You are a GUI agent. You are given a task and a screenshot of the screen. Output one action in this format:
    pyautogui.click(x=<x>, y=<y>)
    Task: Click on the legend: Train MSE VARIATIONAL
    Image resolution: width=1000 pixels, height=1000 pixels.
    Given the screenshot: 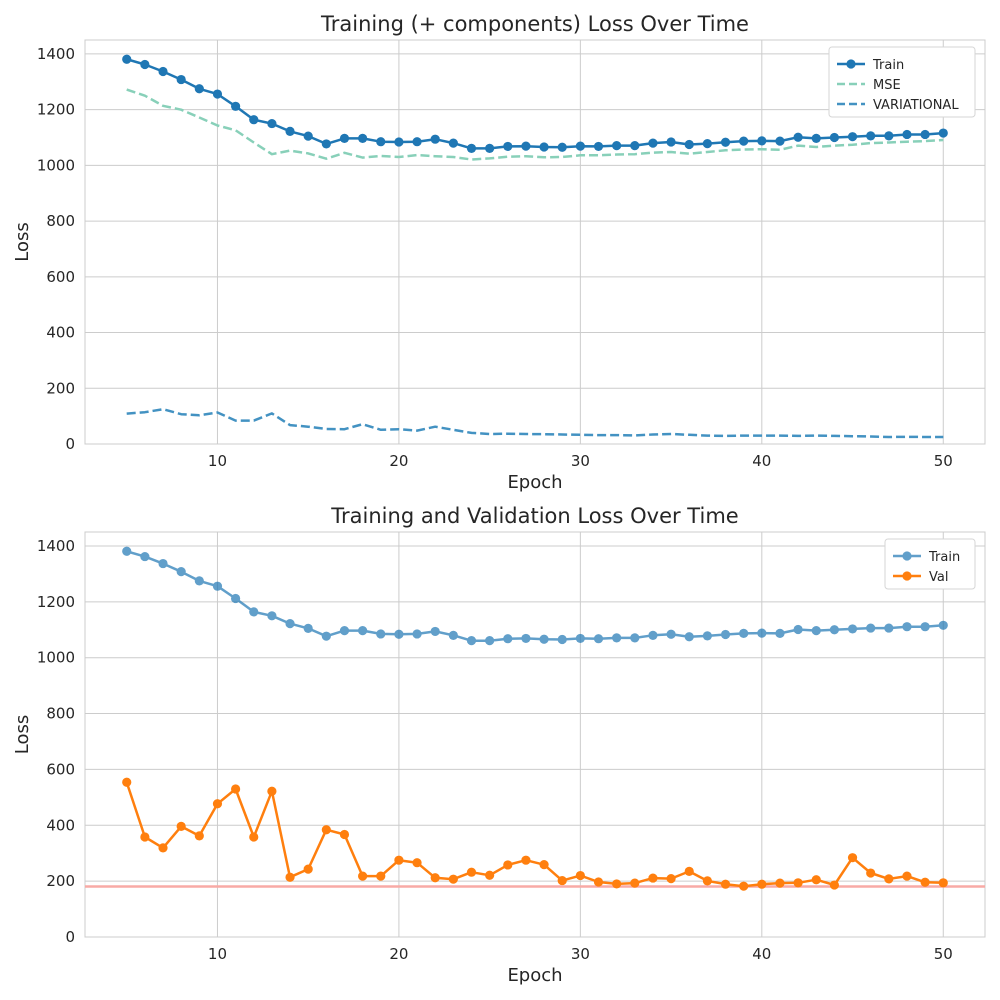 What is the action you would take?
    pyautogui.click(x=902, y=82)
    